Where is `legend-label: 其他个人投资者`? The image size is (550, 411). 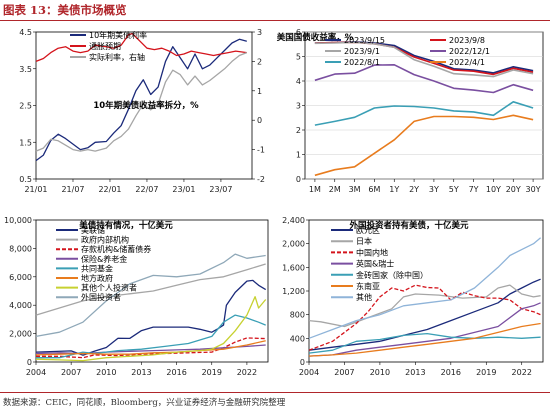 legend-label: 其他个人投资者 is located at coordinates (109, 288).